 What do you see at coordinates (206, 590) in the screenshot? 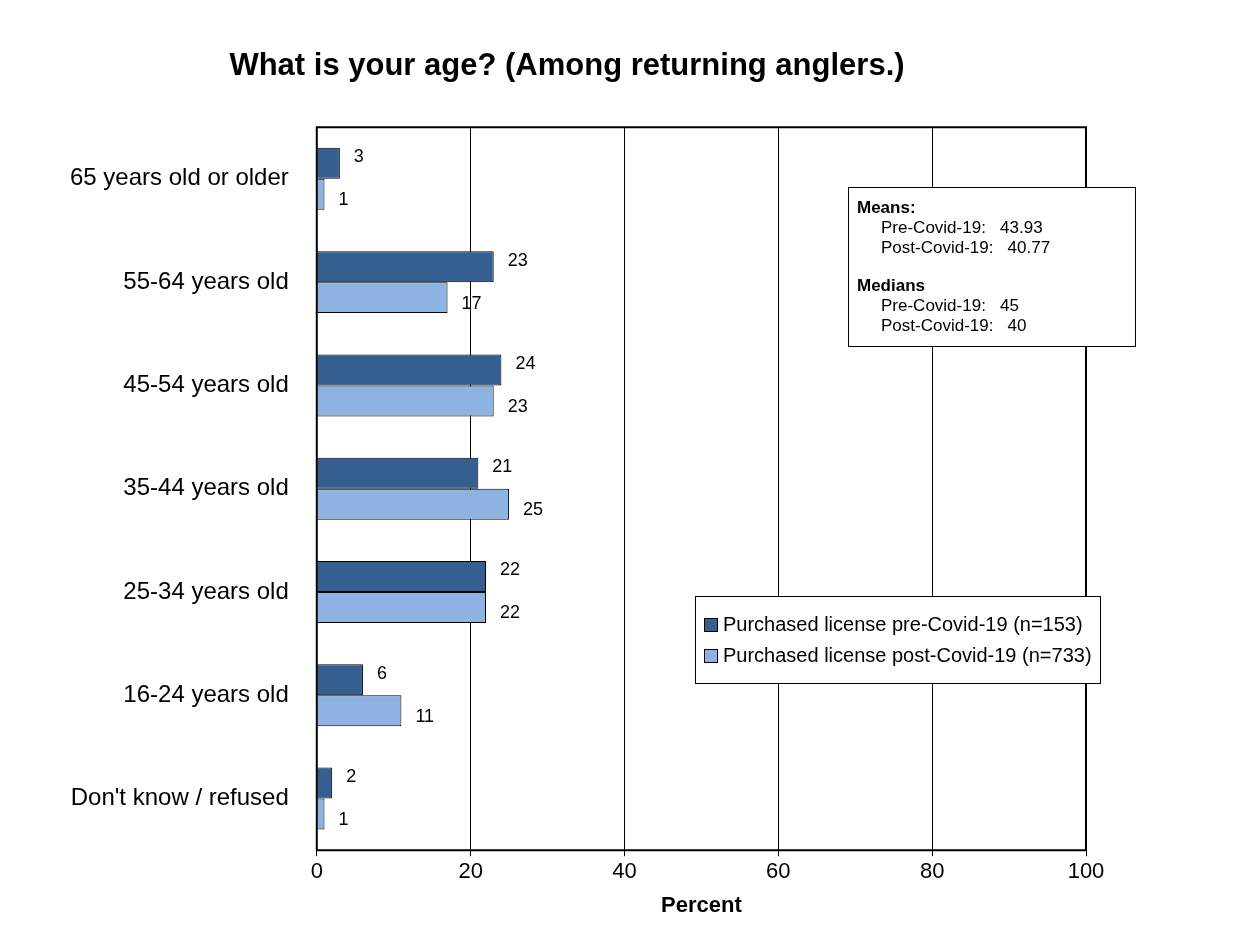
I see `y-tick-label: 25-34 years old` at bounding box center [206, 590].